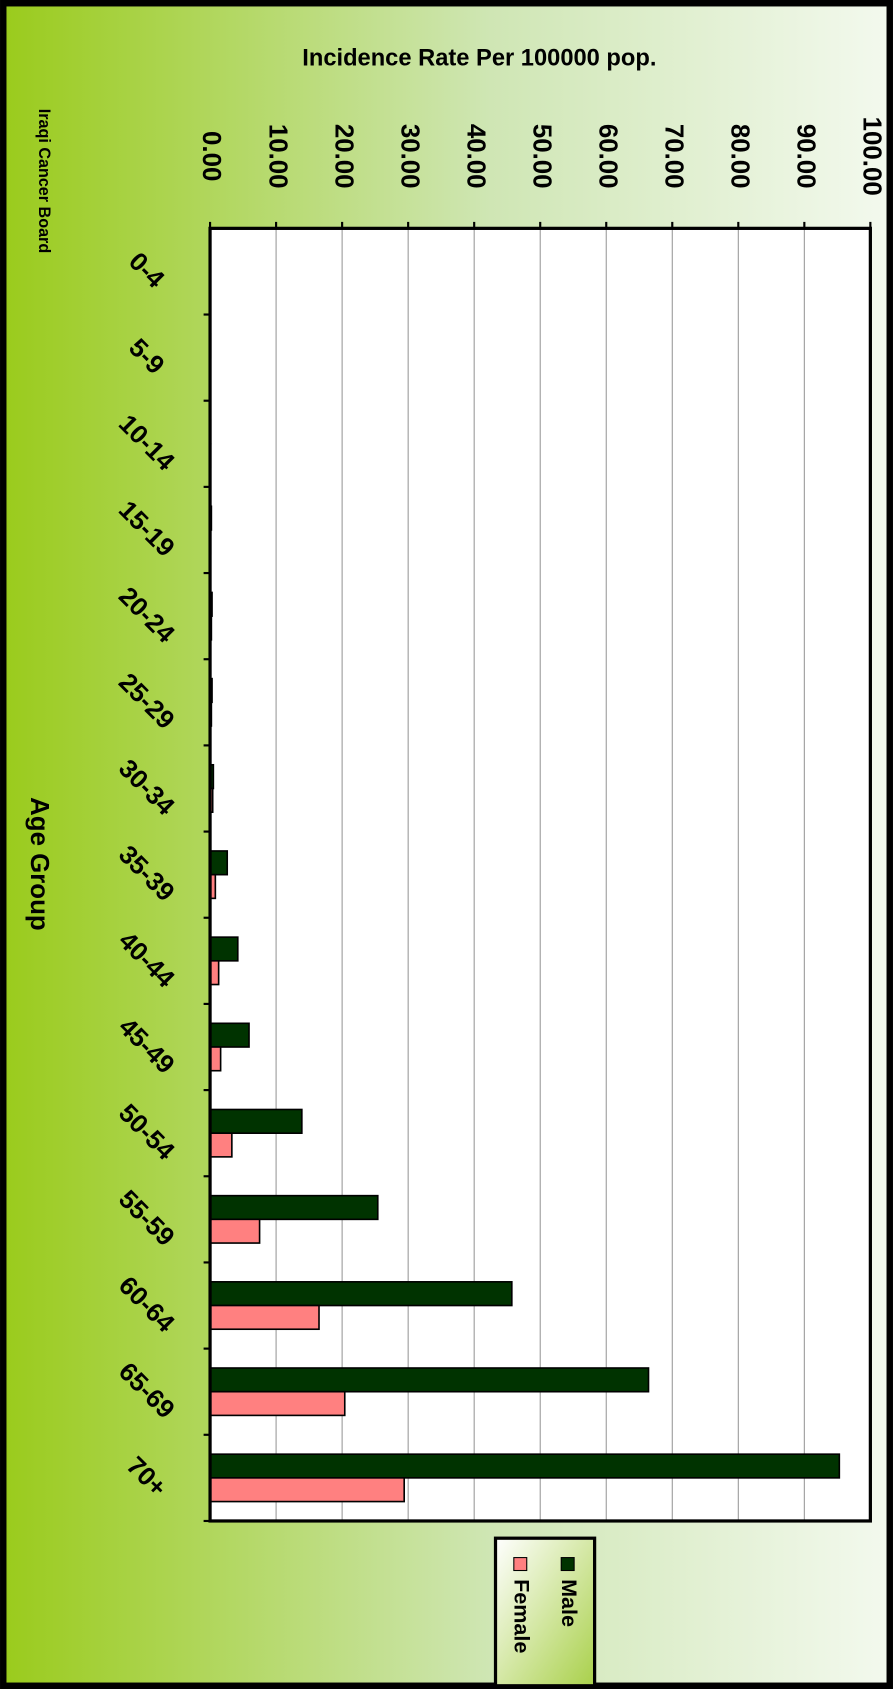  What do you see at coordinates (39, 864) in the screenshot?
I see `axis-label: Age Group` at bounding box center [39, 864].